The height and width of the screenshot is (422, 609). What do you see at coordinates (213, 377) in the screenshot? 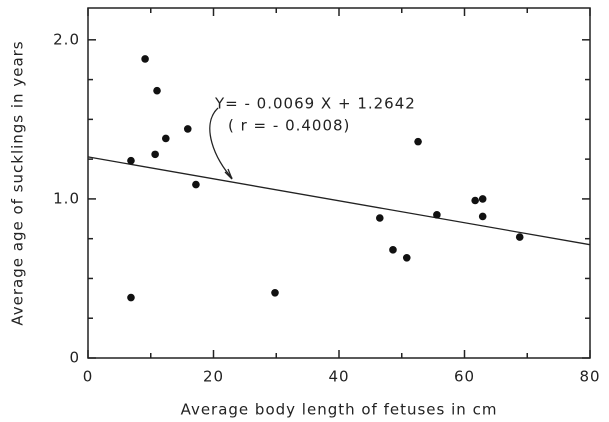
I see `x-tick-label: 20` at bounding box center [213, 377].